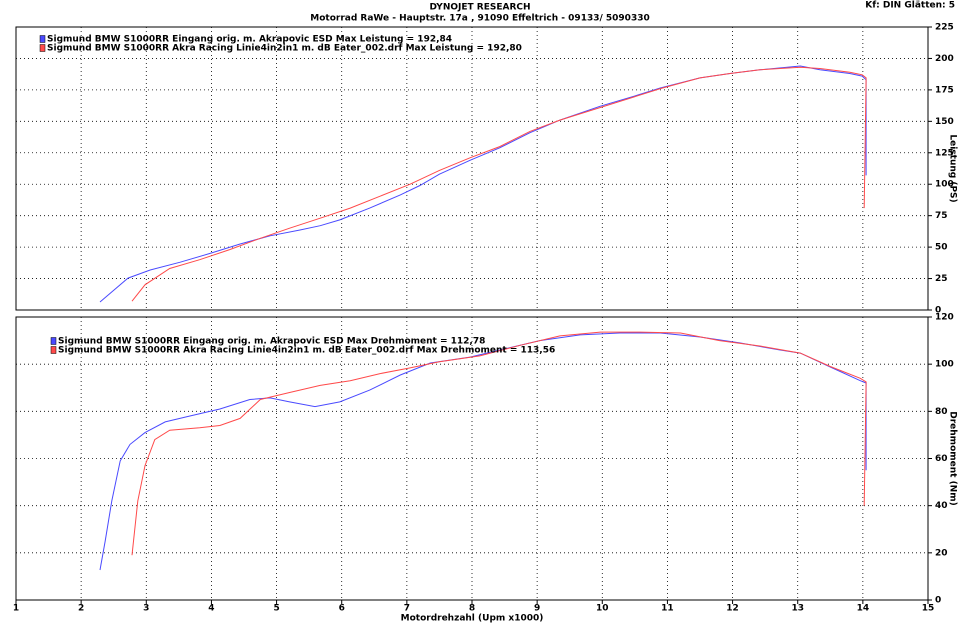 The width and height of the screenshot is (960, 623). What do you see at coordinates (602, 609) in the screenshot?
I see `x-tick-label: 10` at bounding box center [602, 609].